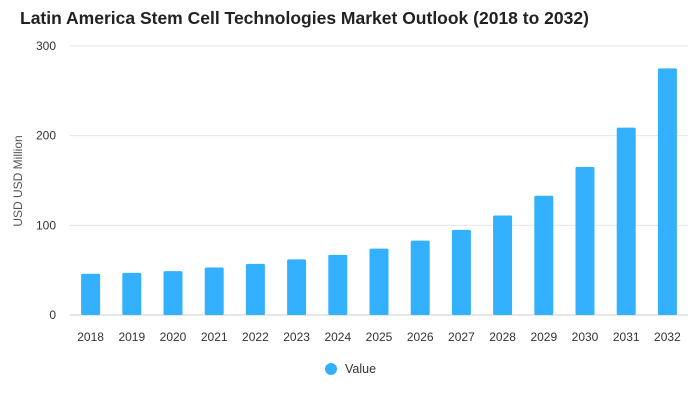  Describe the element at coordinates (503, 265) in the screenshot. I see `bar-2028` at that location.